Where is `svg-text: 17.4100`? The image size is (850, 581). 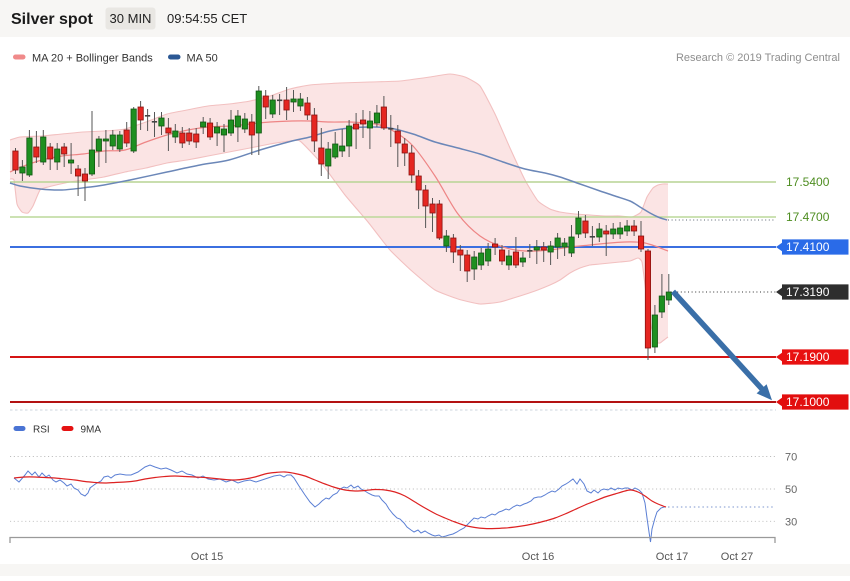
svg-text: 17.4100 is located at coordinates (808, 247).